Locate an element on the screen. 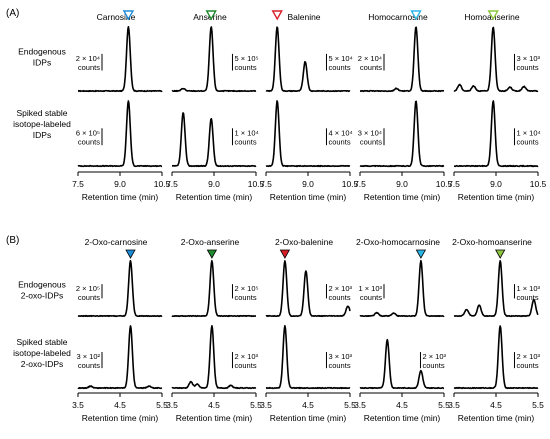 Image resolution: width=550 pixels, height=439 pixels. row-label-b-1-2: 2-oxo-IDPs is located at coordinates (42, 364).